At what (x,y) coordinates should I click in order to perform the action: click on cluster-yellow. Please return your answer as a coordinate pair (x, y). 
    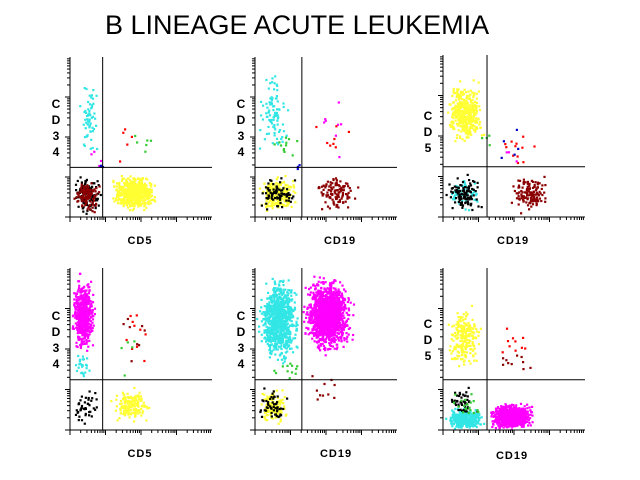
    Looking at the image, I should click on (466, 111).